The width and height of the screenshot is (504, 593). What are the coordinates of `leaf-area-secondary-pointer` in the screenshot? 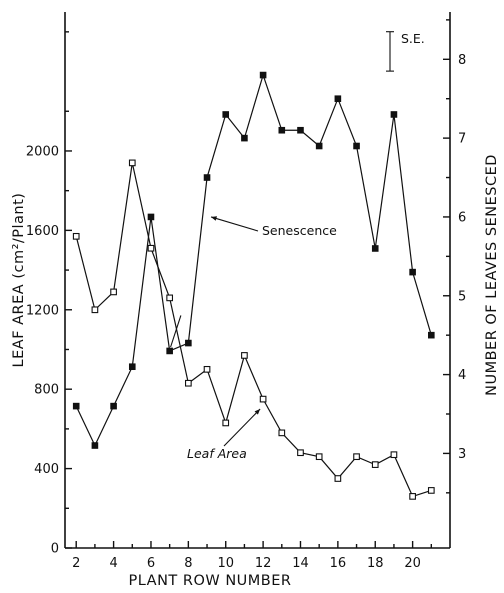 It's located at (176, 331).